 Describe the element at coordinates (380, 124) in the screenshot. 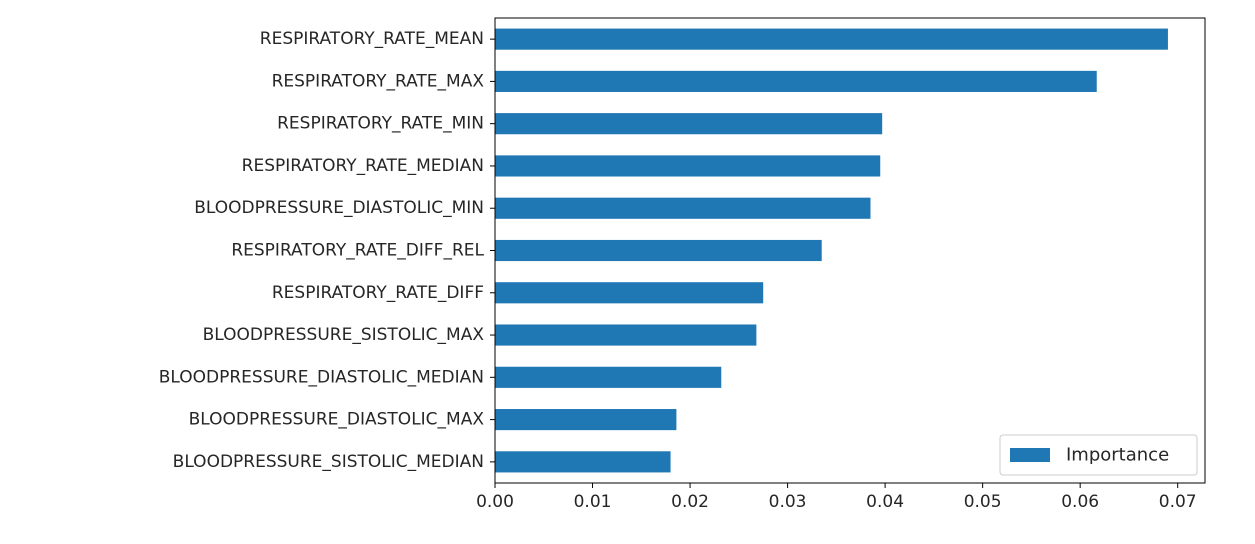

I see `y-tick-label: RESPIRATORY_RATE_MIN` at that location.